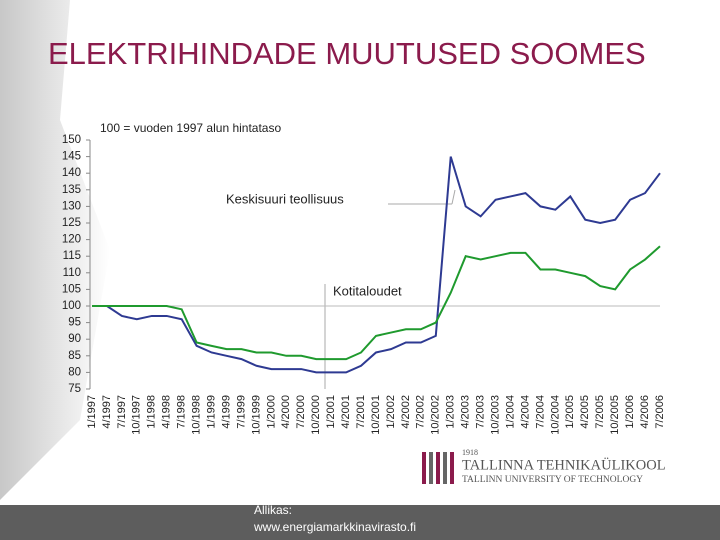  Describe the element at coordinates (182, 412) in the screenshot. I see `x-tick-label: 7/1998` at that location.